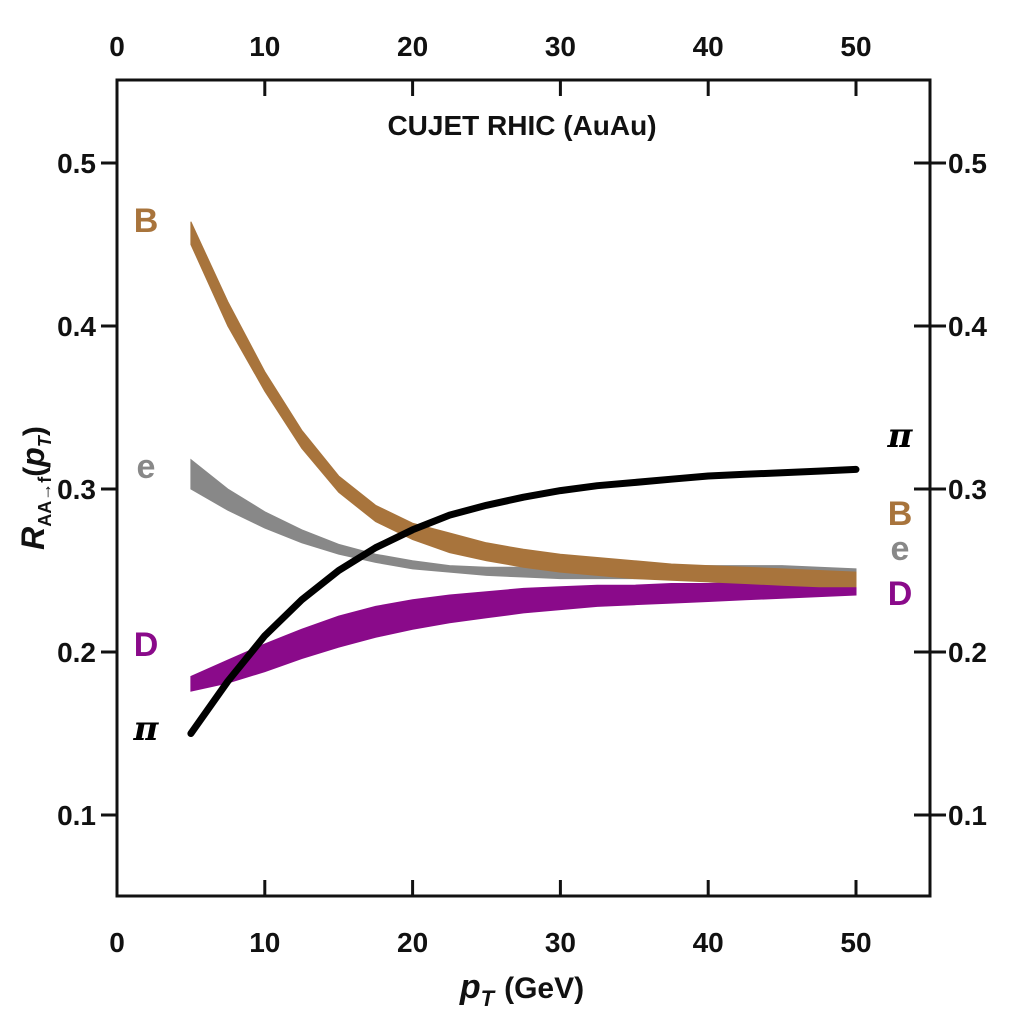 Image resolution: width=1010 pixels, height=1024 pixels. Describe the element at coordinates (45, 440) in the screenshot. I see `y-axis-label-arg-sub: T` at that location.